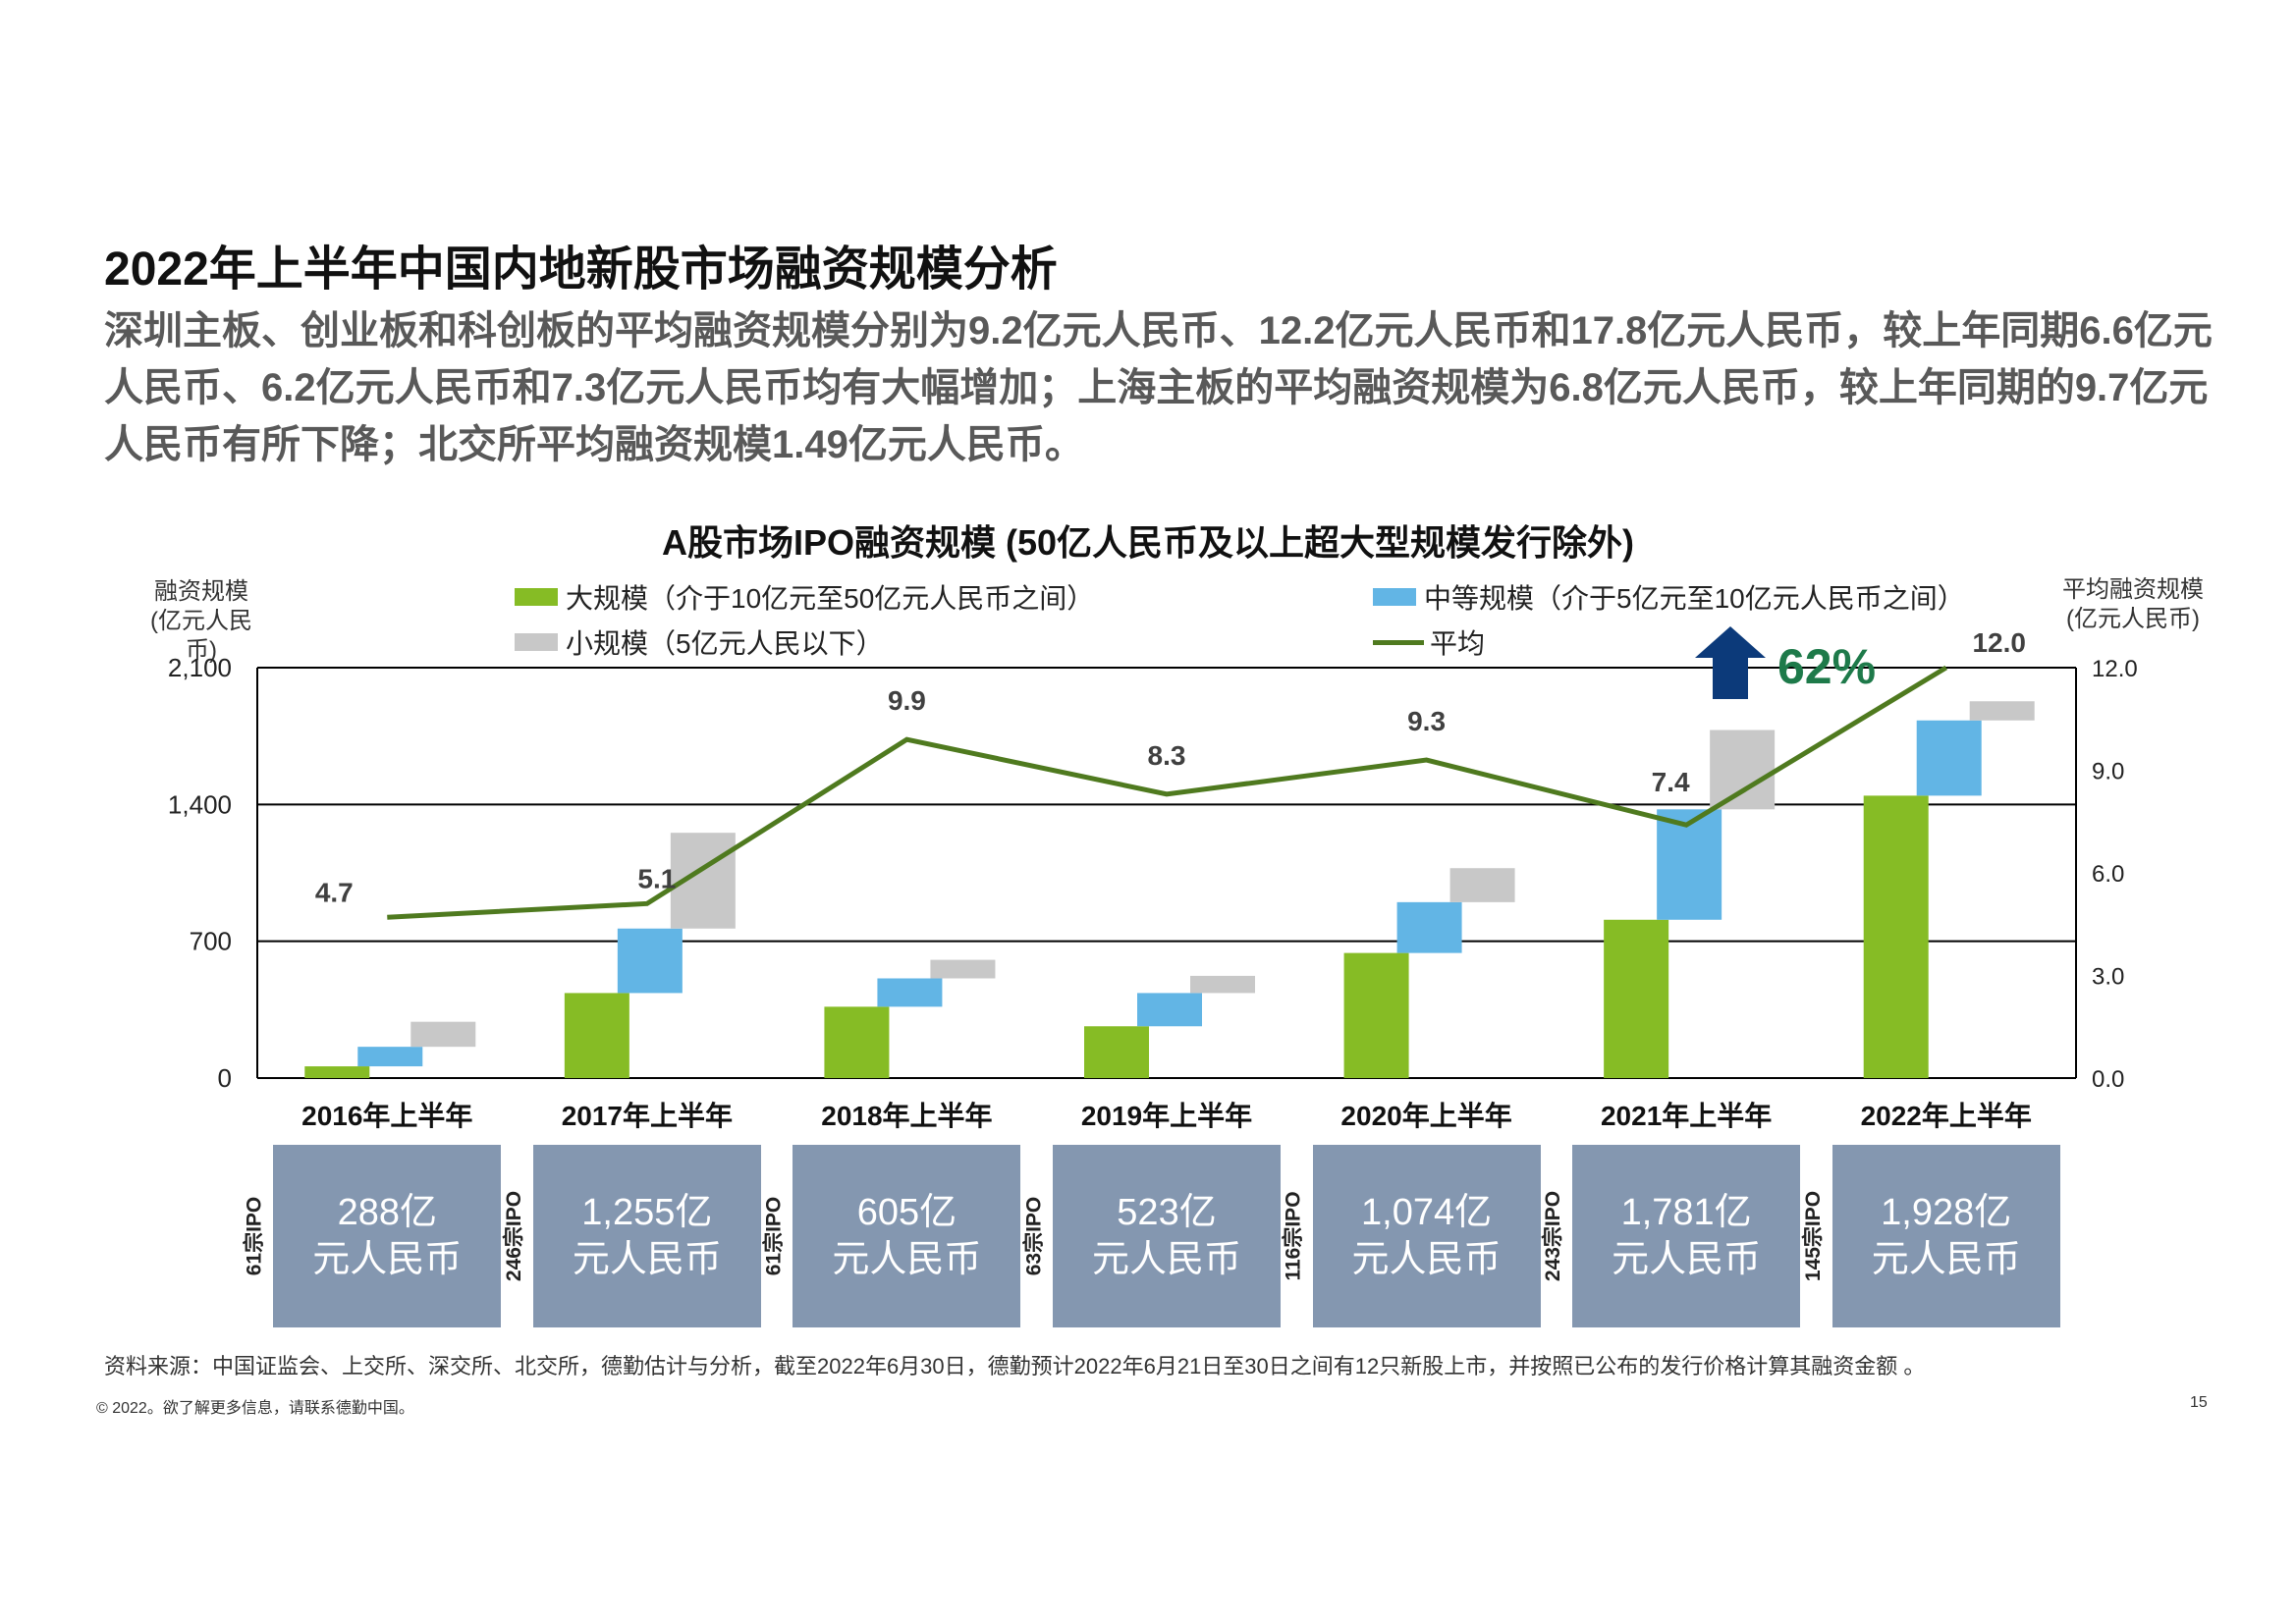 The height and width of the screenshot is (1622, 2296). What do you see at coordinates (387, 1236) in the screenshot?
I see `total-amount-box: 288亿元人民币` at bounding box center [387, 1236].